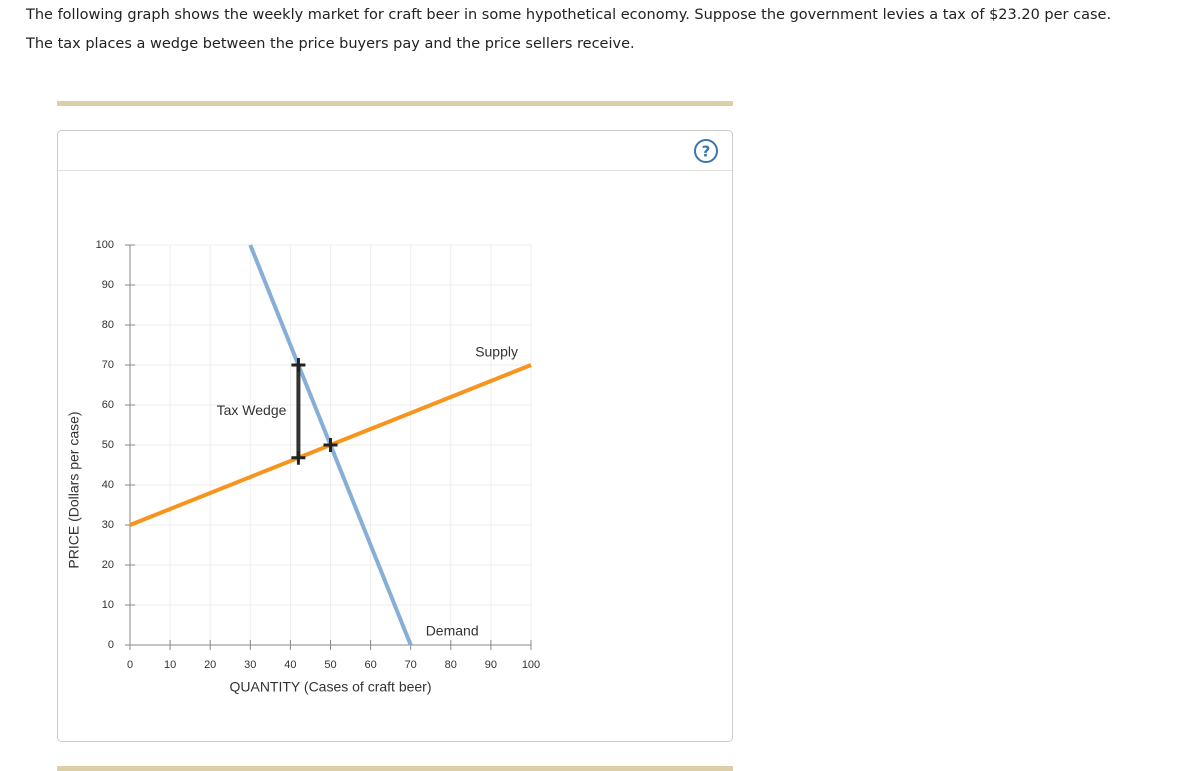  I want to click on y-tick-label: 70, so click(108, 365).